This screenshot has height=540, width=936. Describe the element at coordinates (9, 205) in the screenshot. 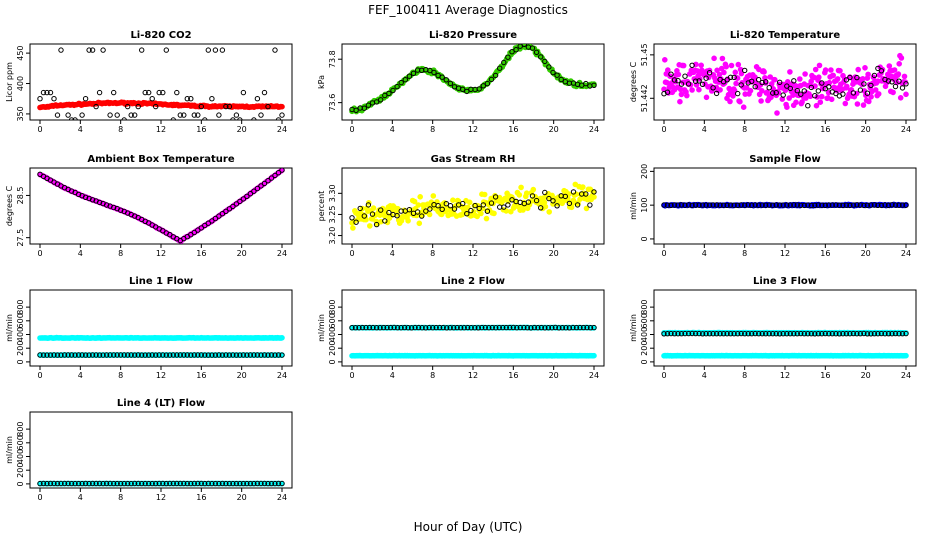

I see `y-axis-label: degrees C` at that location.